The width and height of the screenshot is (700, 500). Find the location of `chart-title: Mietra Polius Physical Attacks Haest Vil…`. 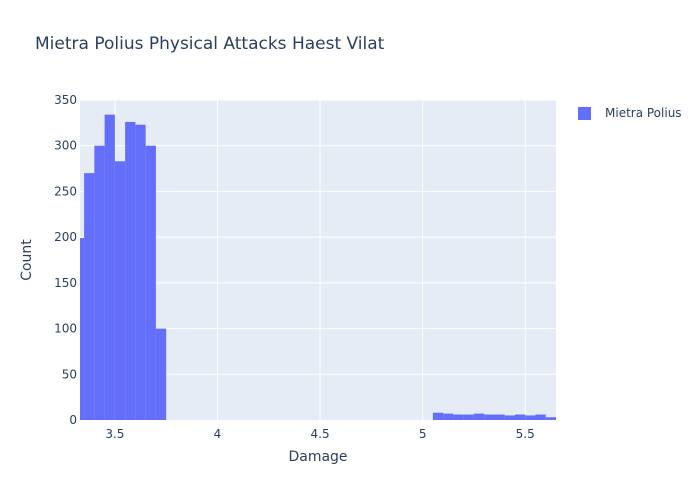

chart-title: Mietra Polius Physical Attacks Haest Vil… is located at coordinates (210, 44).